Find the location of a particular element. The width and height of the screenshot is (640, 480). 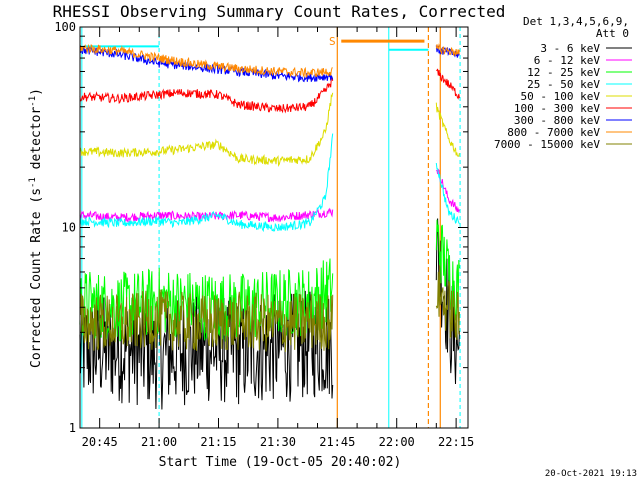

series-100-300kev is located at coordinates (269, 91).